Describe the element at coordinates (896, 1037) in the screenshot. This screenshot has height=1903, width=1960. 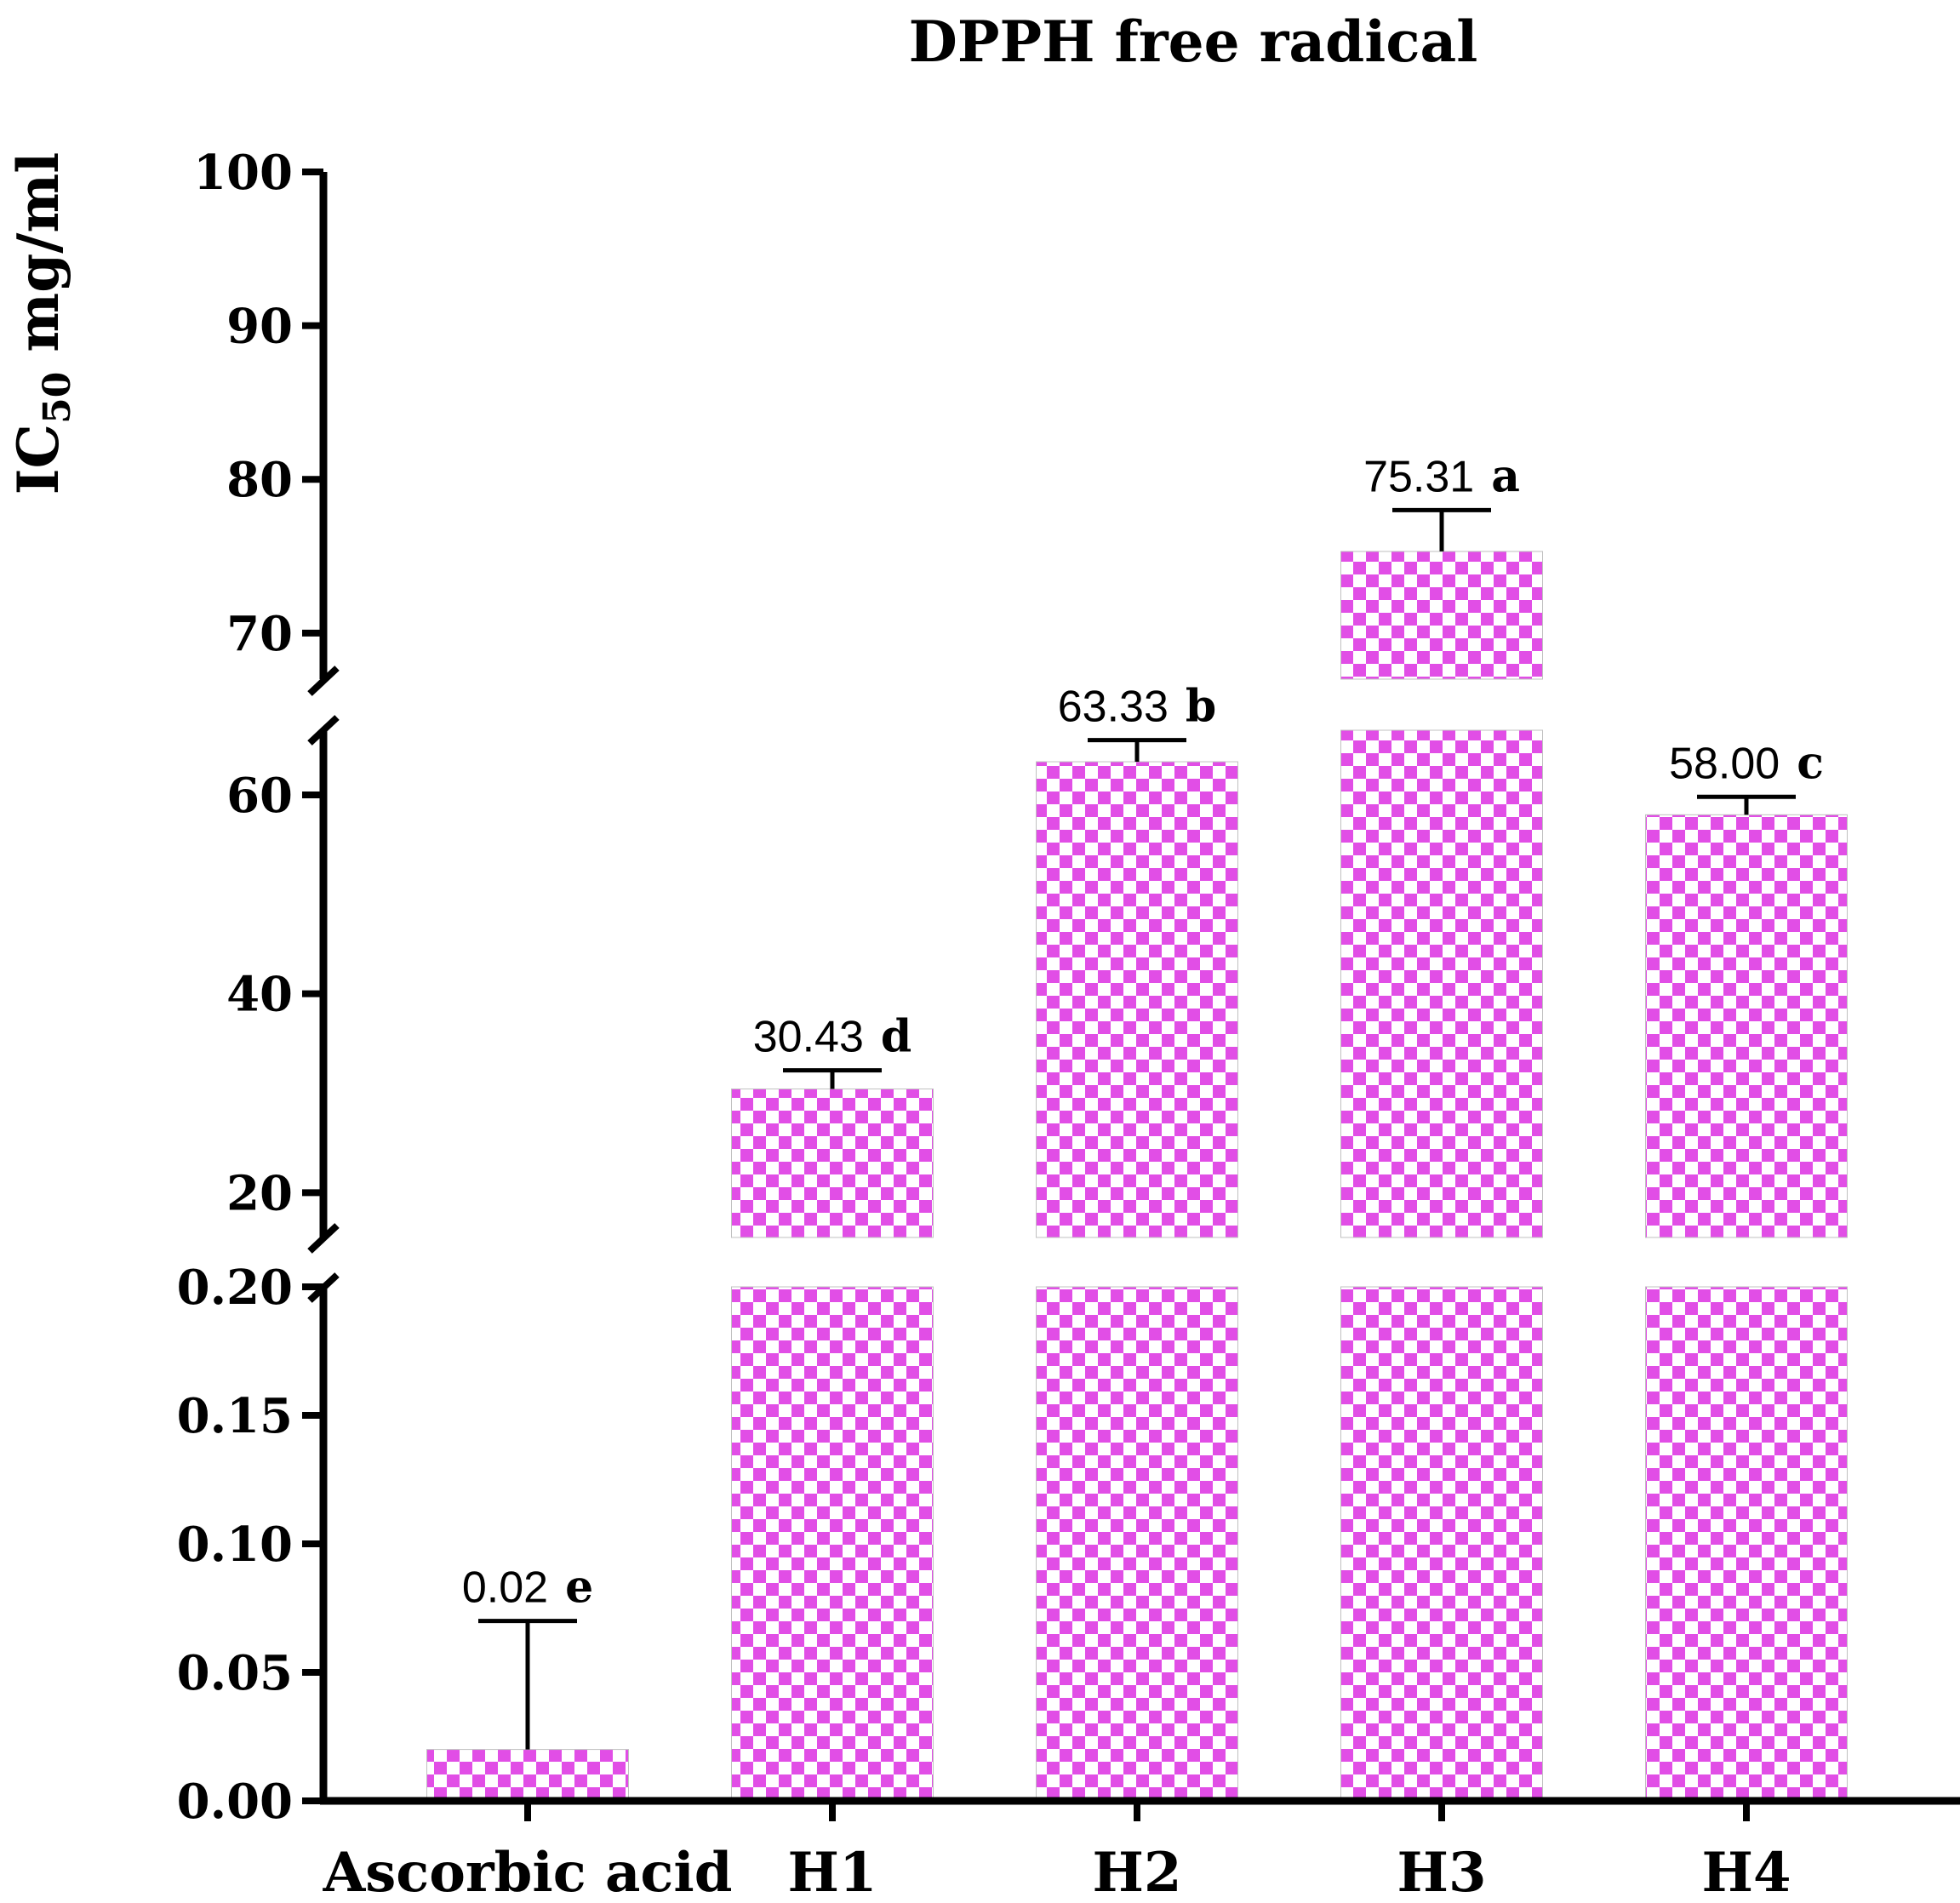
I see `significance-letter: d` at that location.